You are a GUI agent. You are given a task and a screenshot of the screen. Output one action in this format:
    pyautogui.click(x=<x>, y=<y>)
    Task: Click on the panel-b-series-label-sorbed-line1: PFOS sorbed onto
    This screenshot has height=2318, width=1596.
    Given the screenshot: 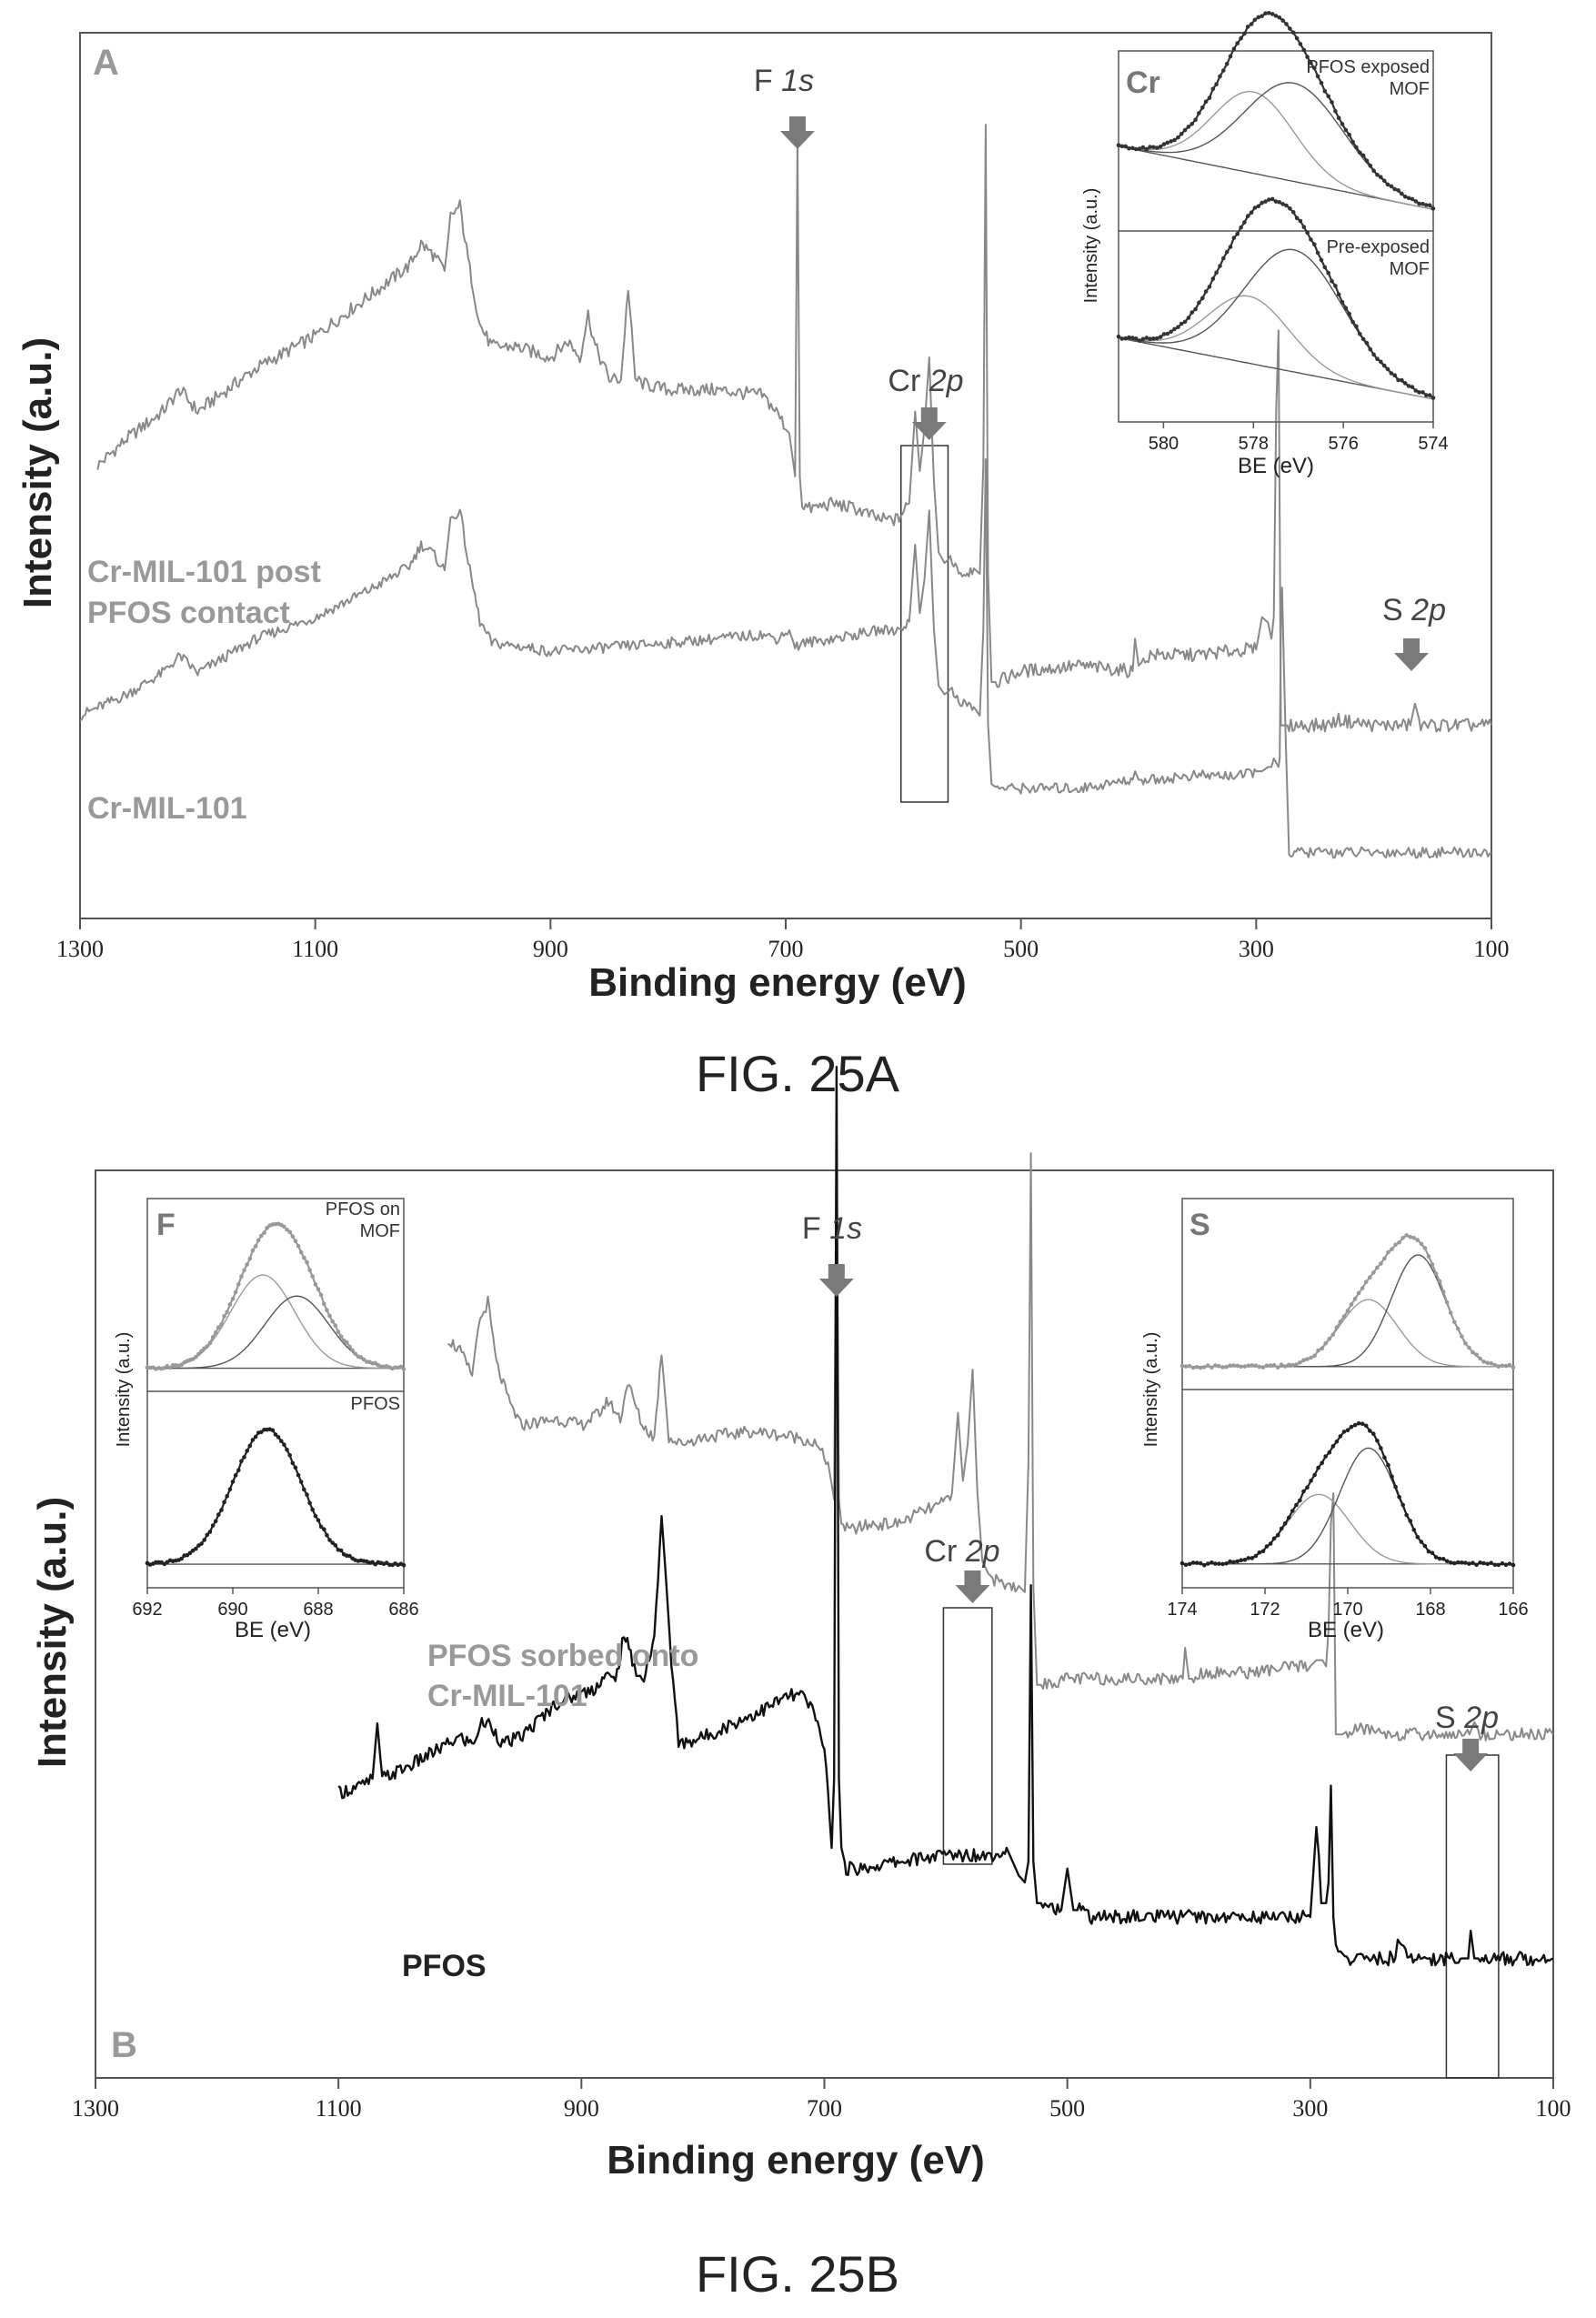 What is the action you would take?
    pyautogui.click(x=562, y=1656)
    